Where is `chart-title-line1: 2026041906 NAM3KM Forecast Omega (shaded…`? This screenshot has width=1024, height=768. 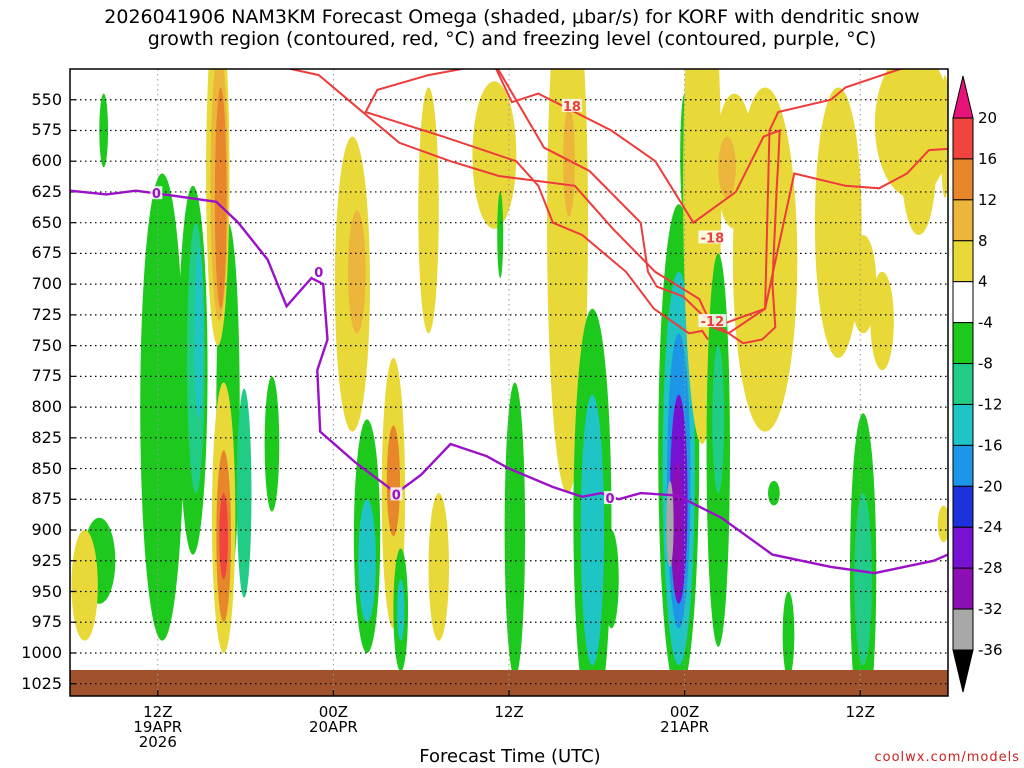 chart-title-line1: 2026041906 NAM3KM Forecast Omega (shaded… is located at coordinates (512, 17).